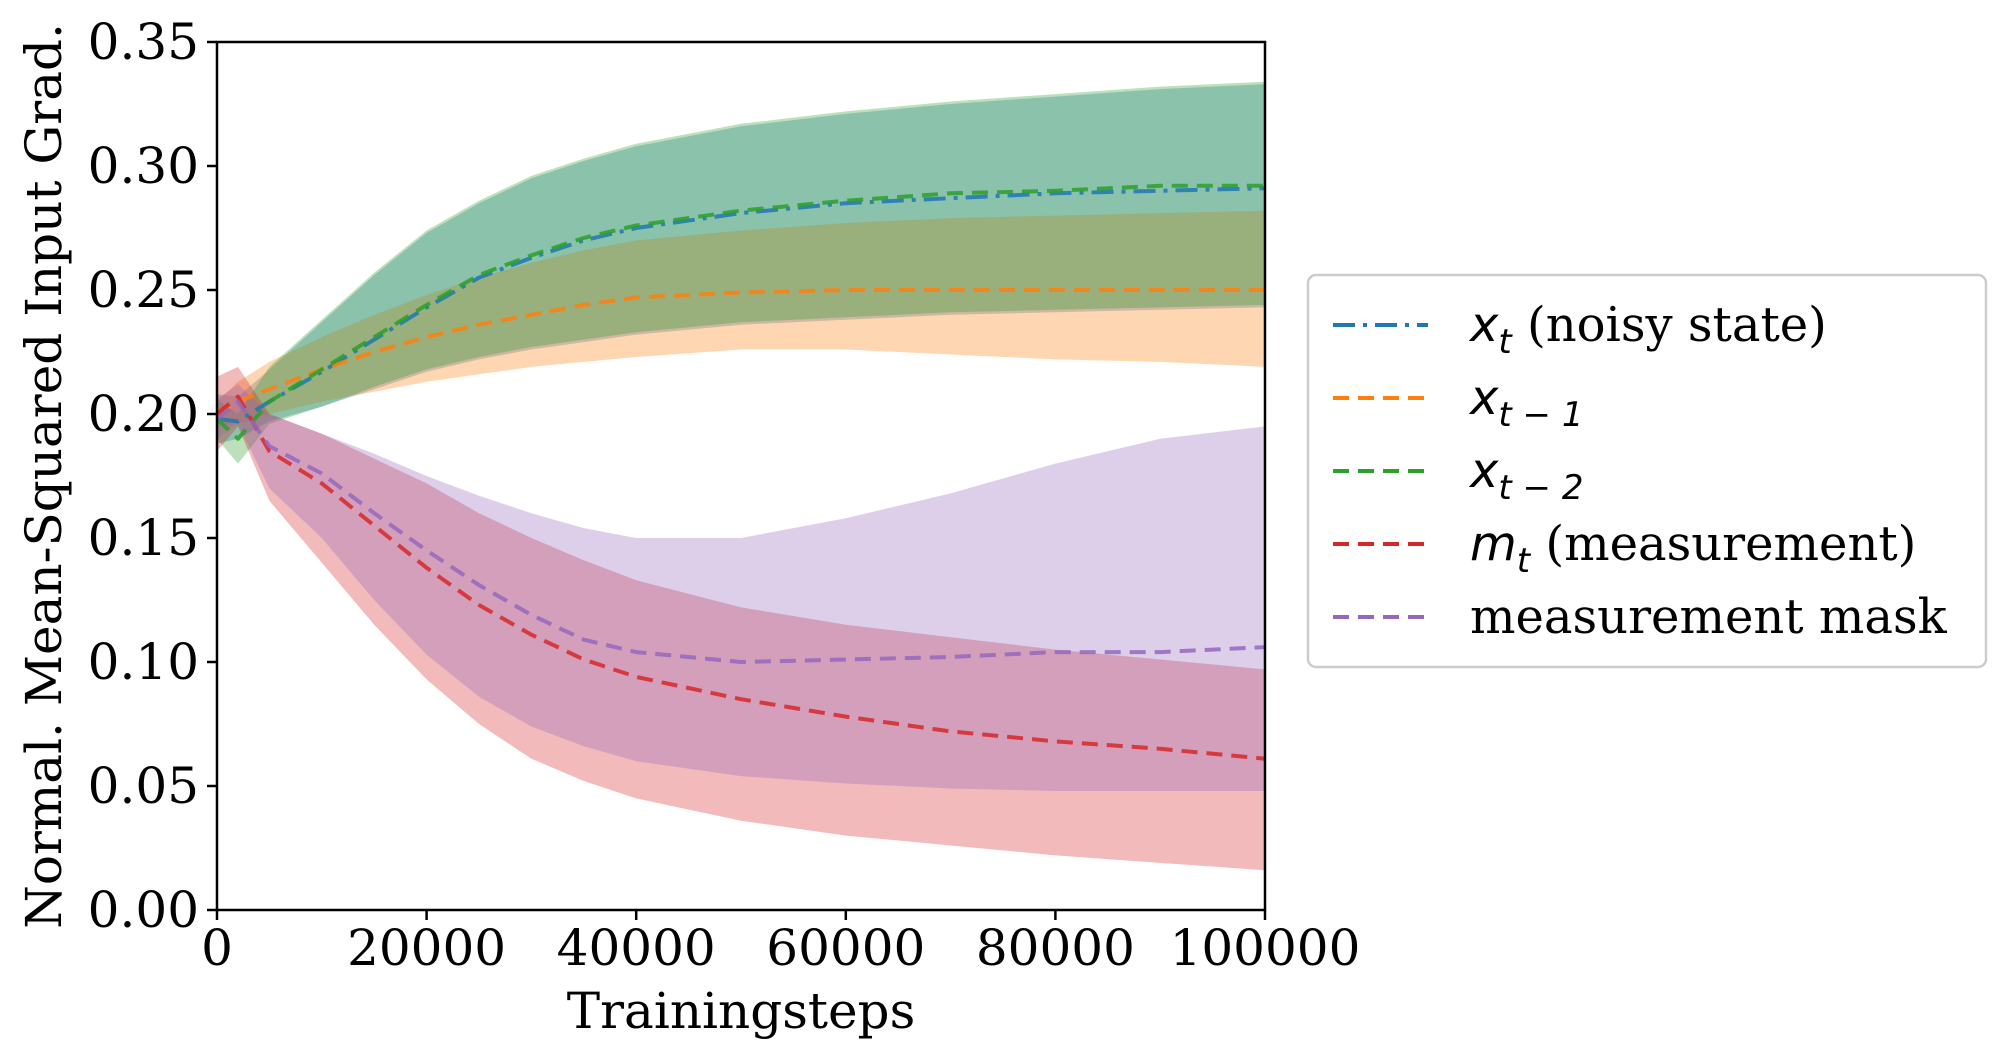  What do you see at coordinates (143, 910) in the screenshot?
I see `y-tick-label: 0.00` at bounding box center [143, 910].